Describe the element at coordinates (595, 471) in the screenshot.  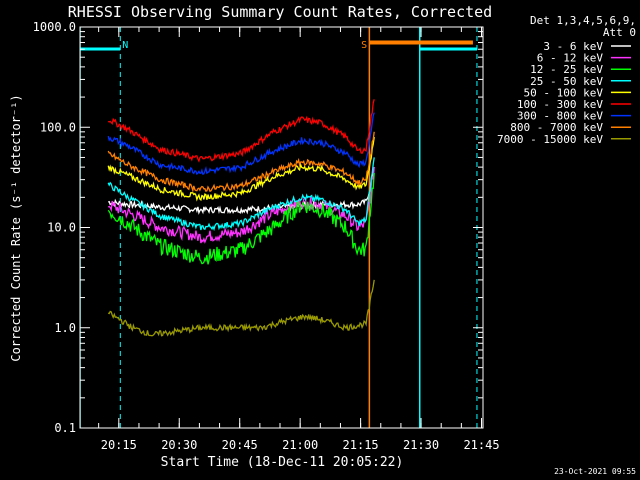
I see `render-timestamp: 23-Oct-2021 09:55` at that location.